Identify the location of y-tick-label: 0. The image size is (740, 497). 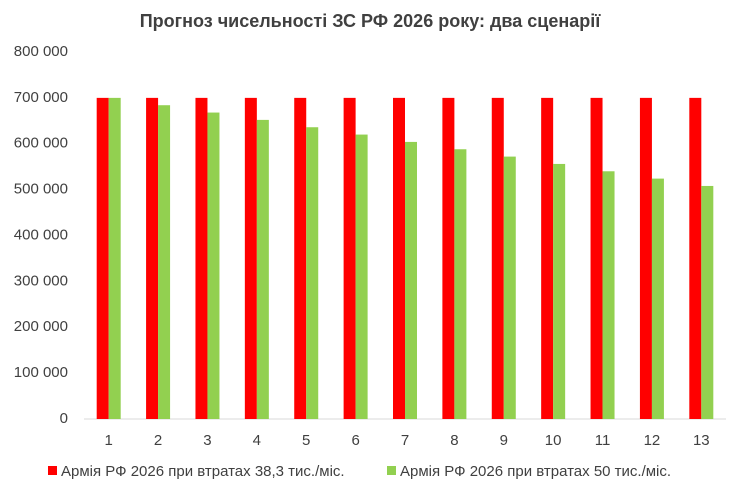
(64, 418).